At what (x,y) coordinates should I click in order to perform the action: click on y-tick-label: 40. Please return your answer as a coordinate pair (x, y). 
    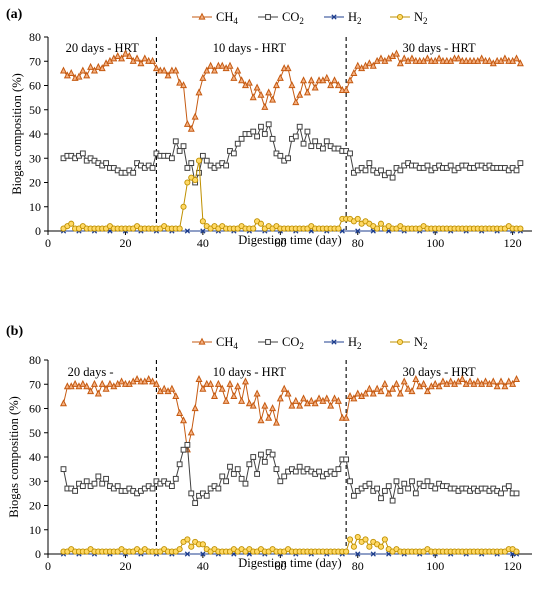
    Looking at the image, I should click on (35, 134).